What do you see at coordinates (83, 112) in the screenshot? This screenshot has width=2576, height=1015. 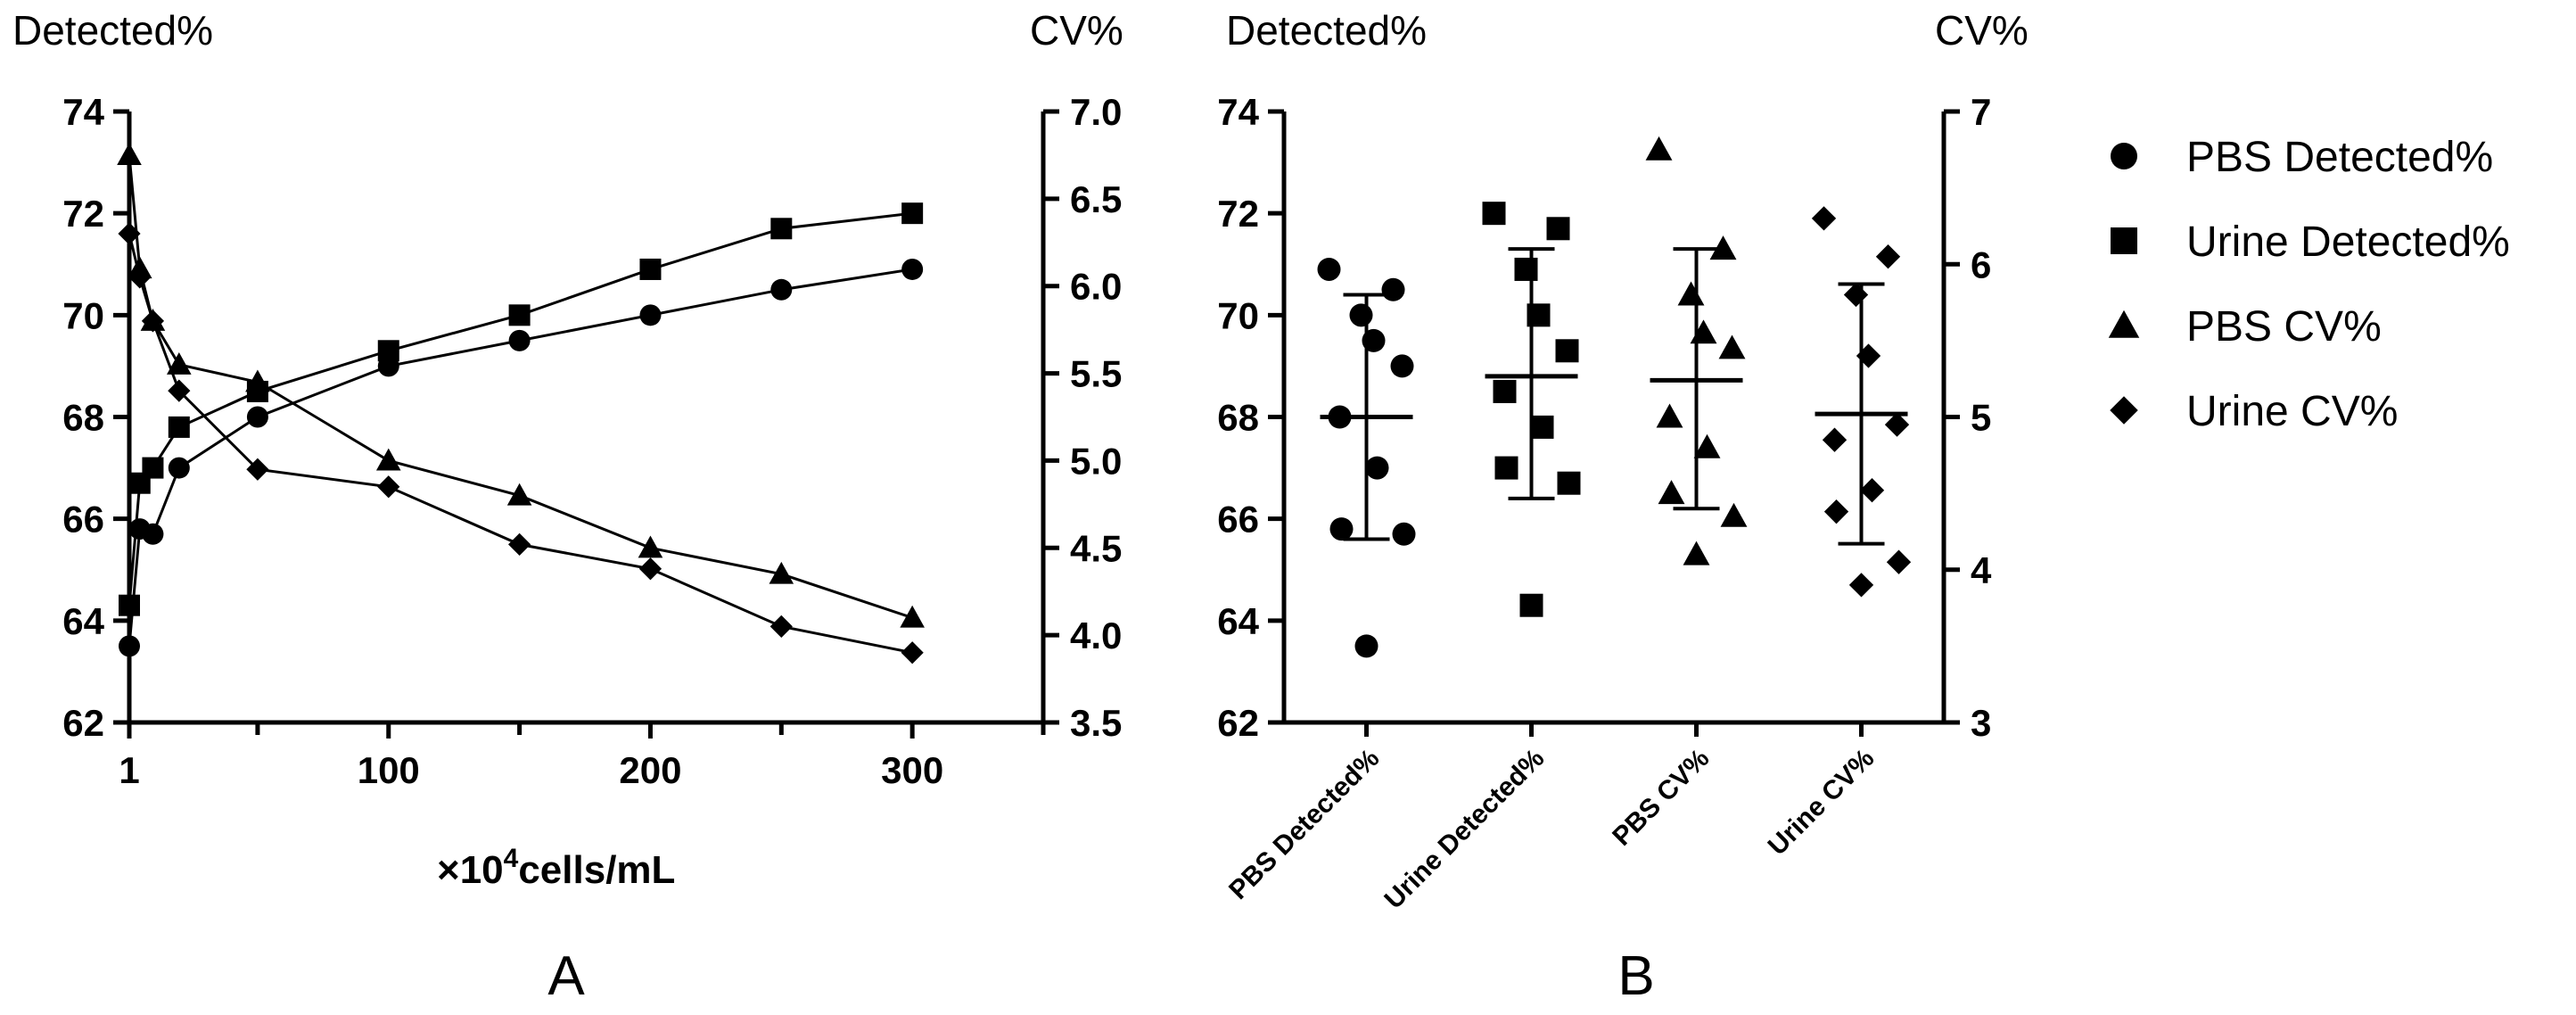 I see `panel-a-left-tick-label: 74` at bounding box center [83, 112].